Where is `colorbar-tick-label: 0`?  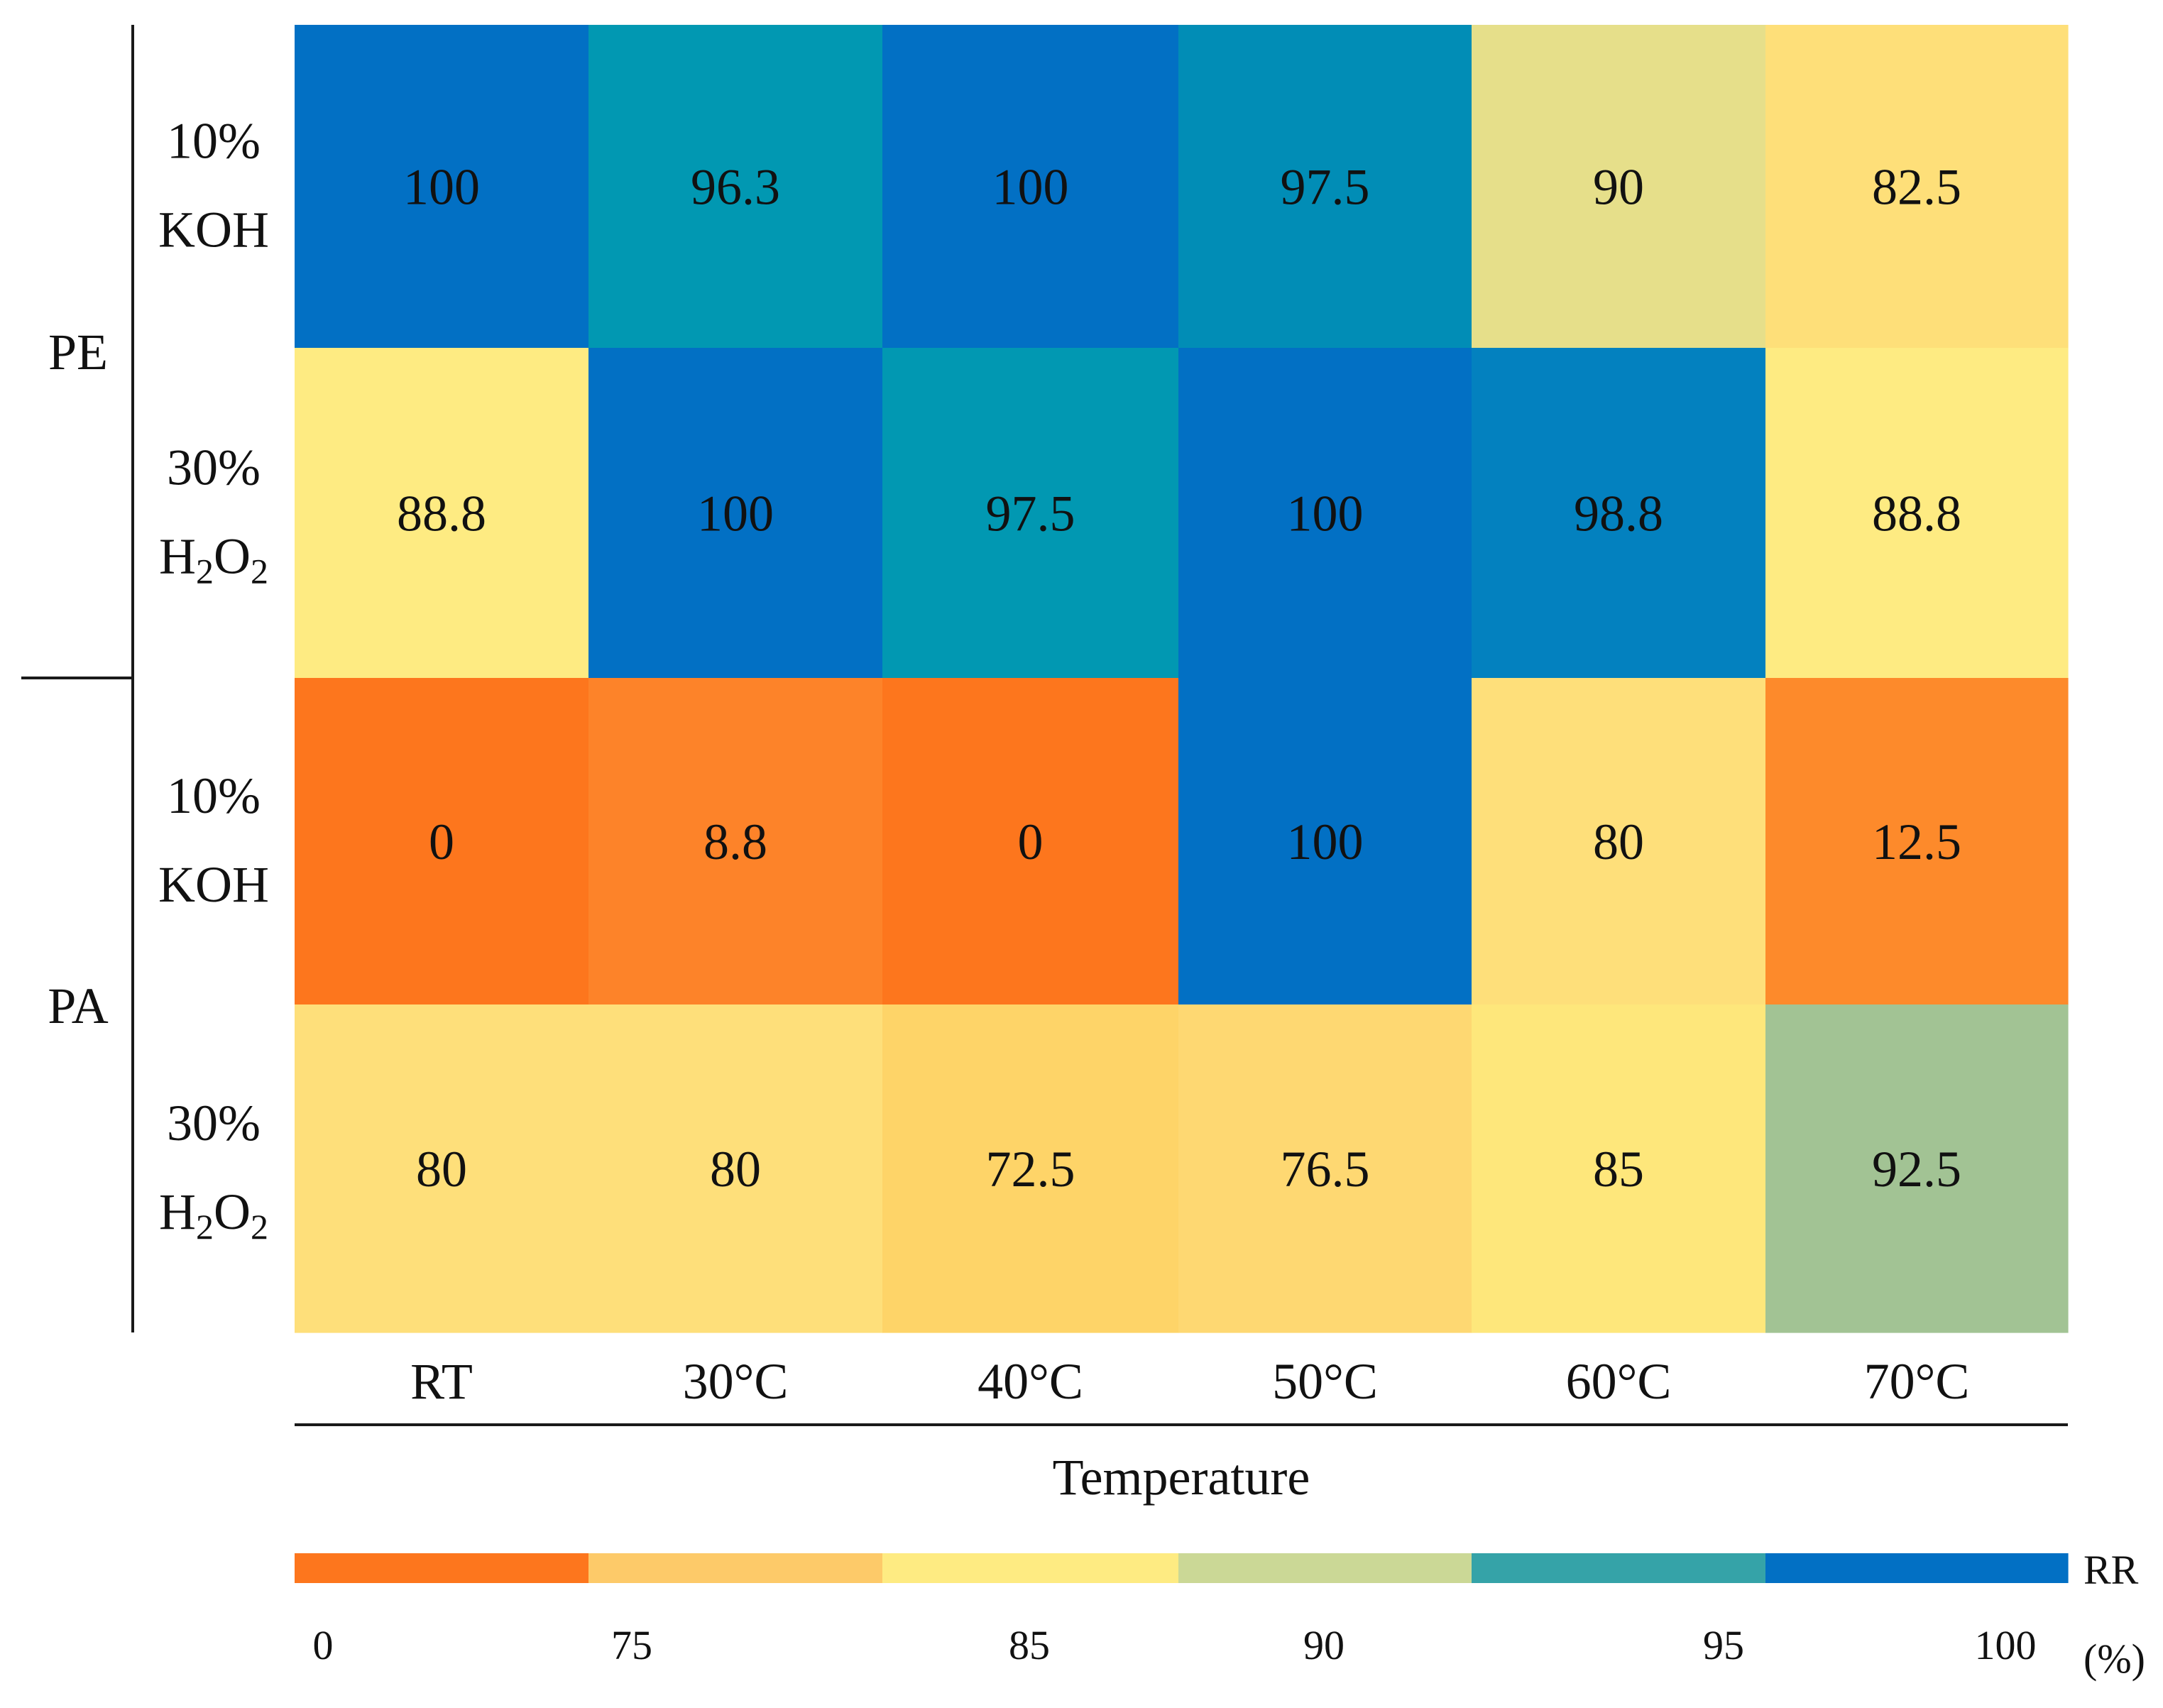
colorbar-tick-label: 0 is located at coordinates (323, 1645).